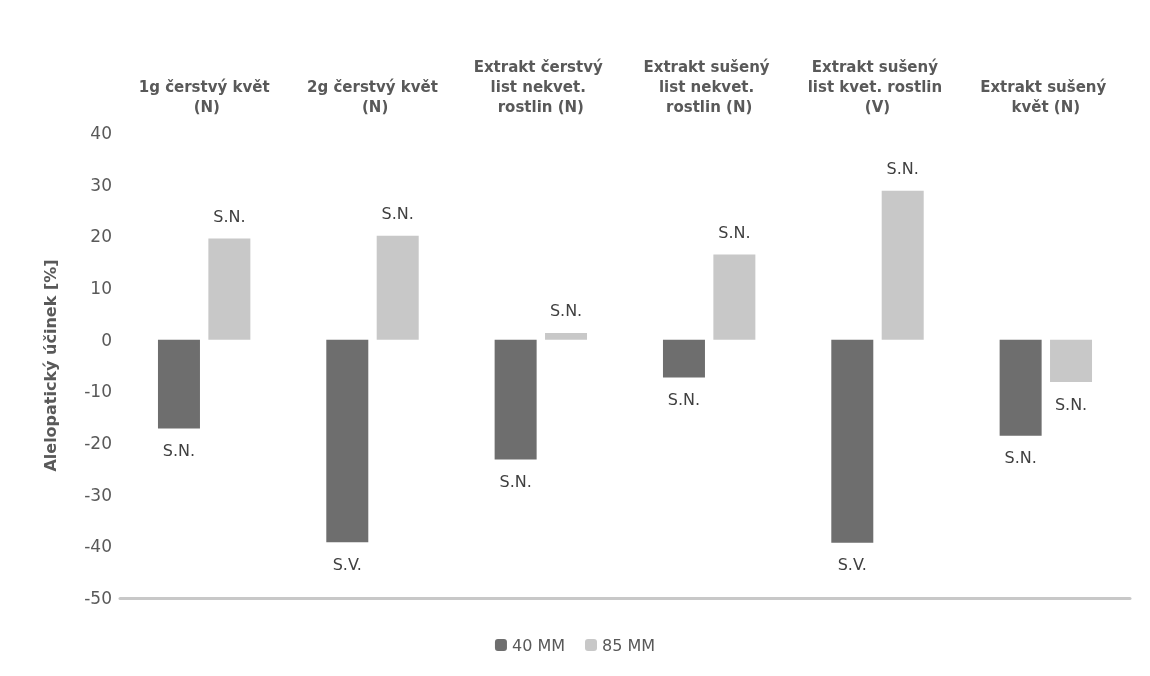  What do you see at coordinates (98, 546) in the screenshot?
I see `y-tick-label: -40` at bounding box center [98, 546].